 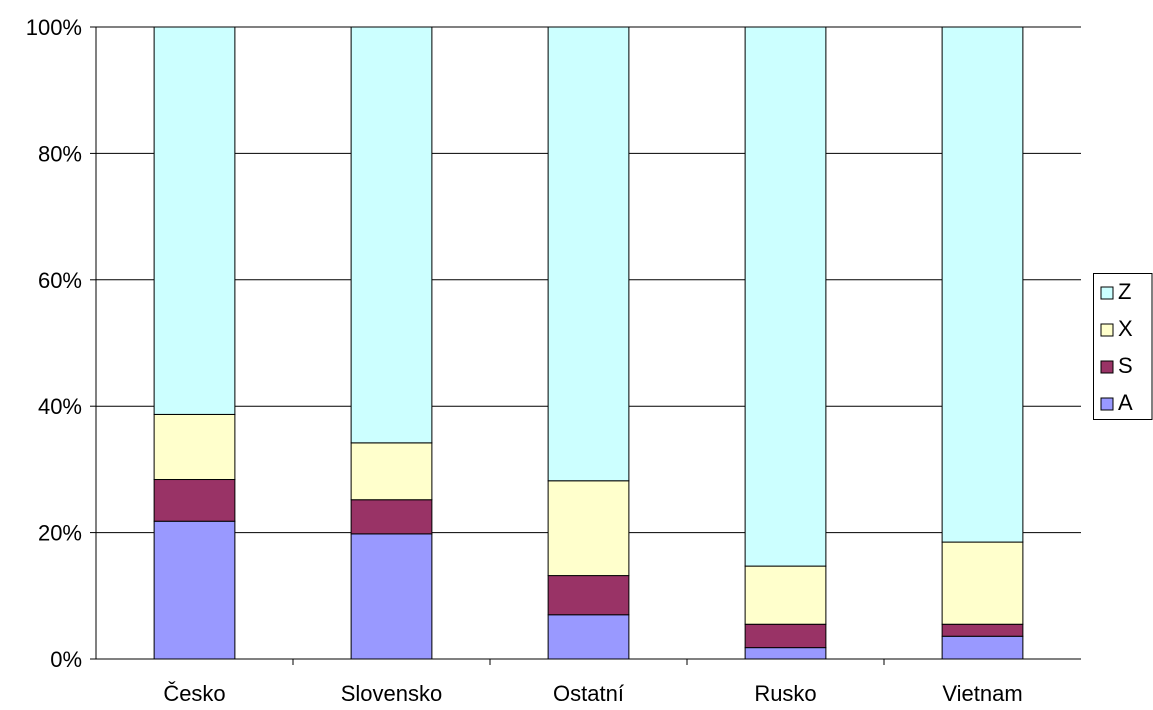 What do you see at coordinates (392, 693) in the screenshot?
I see `x-category-label: Slovensko` at bounding box center [392, 693].